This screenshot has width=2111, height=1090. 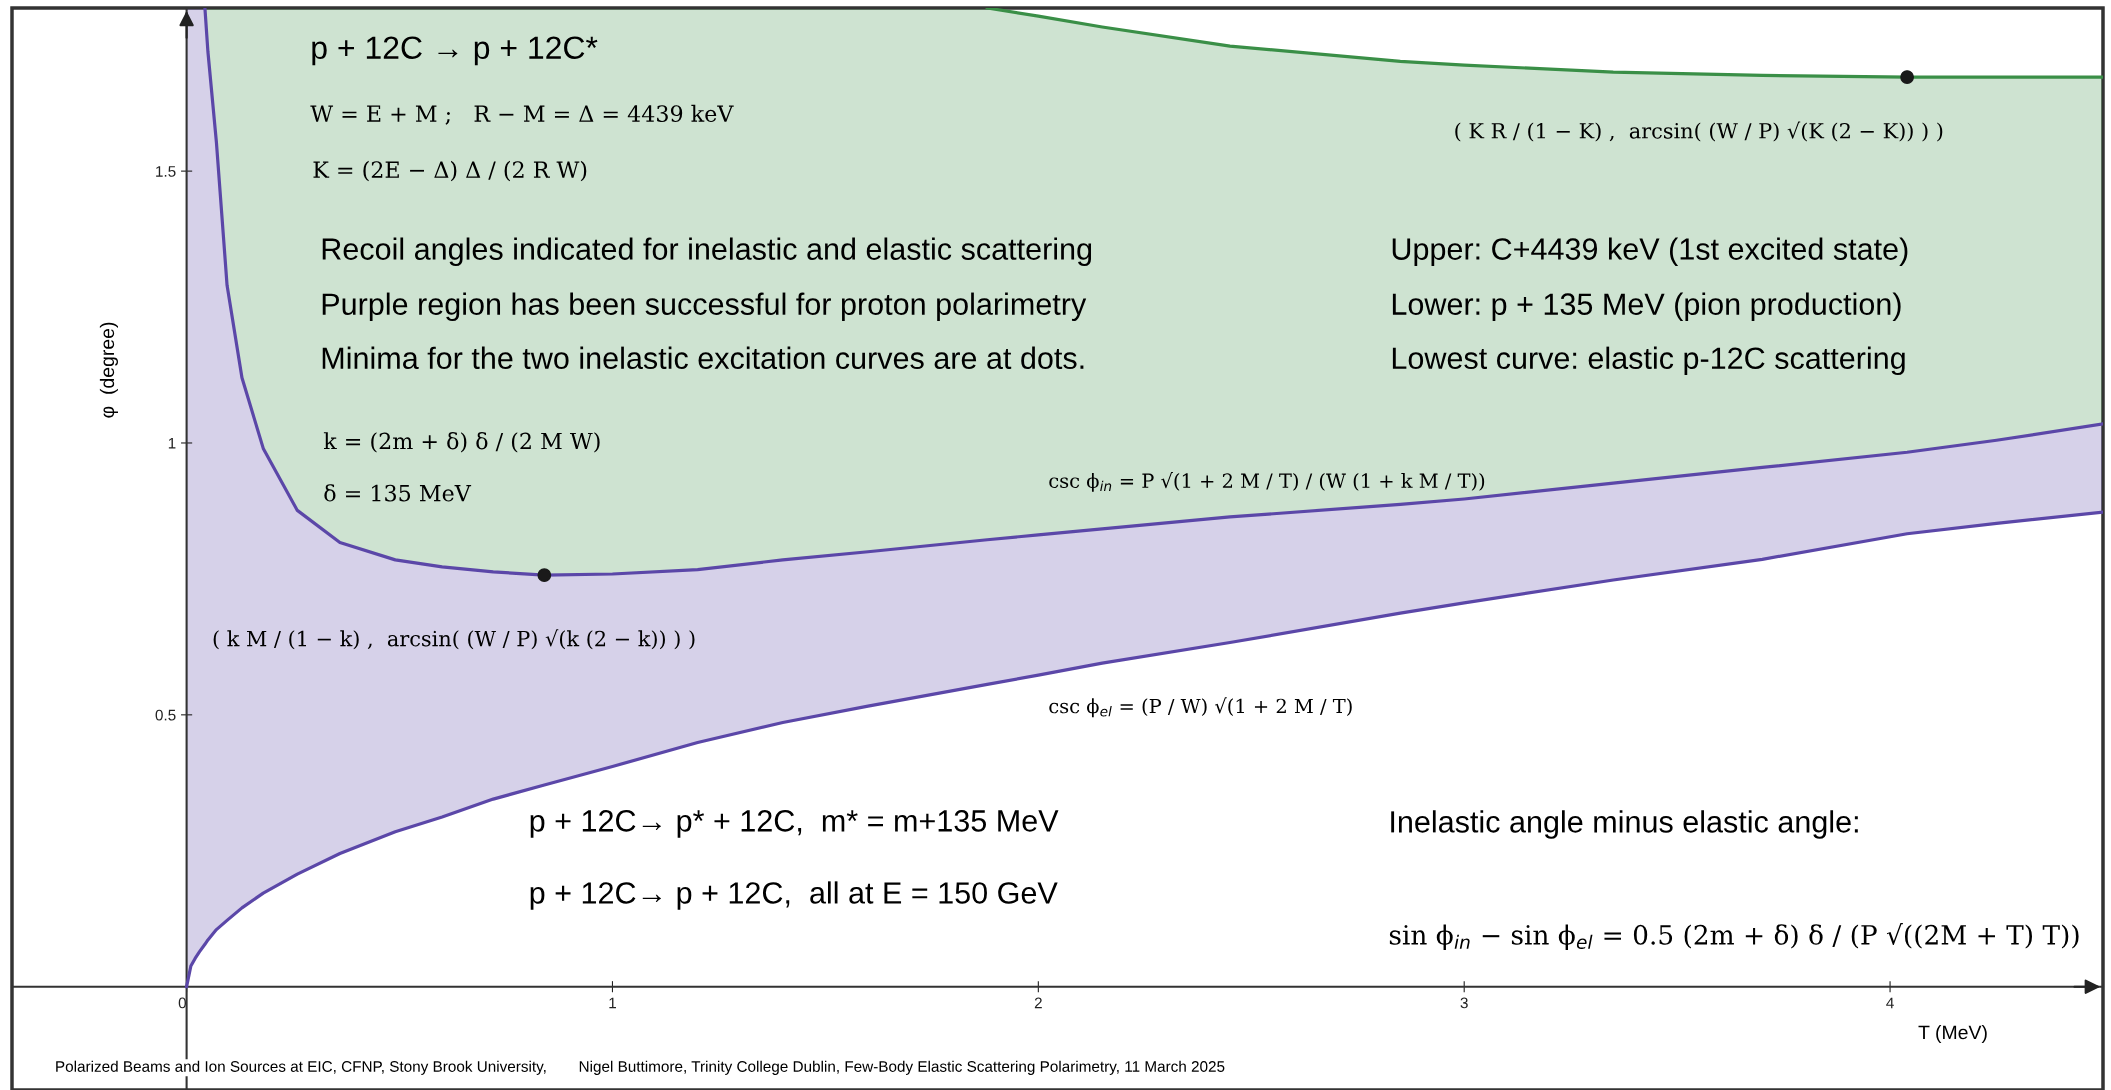 What do you see at coordinates (1646, 307) in the screenshot?
I see `annotation: Lower: p + 135 MeV (pion production)` at bounding box center [1646, 307].